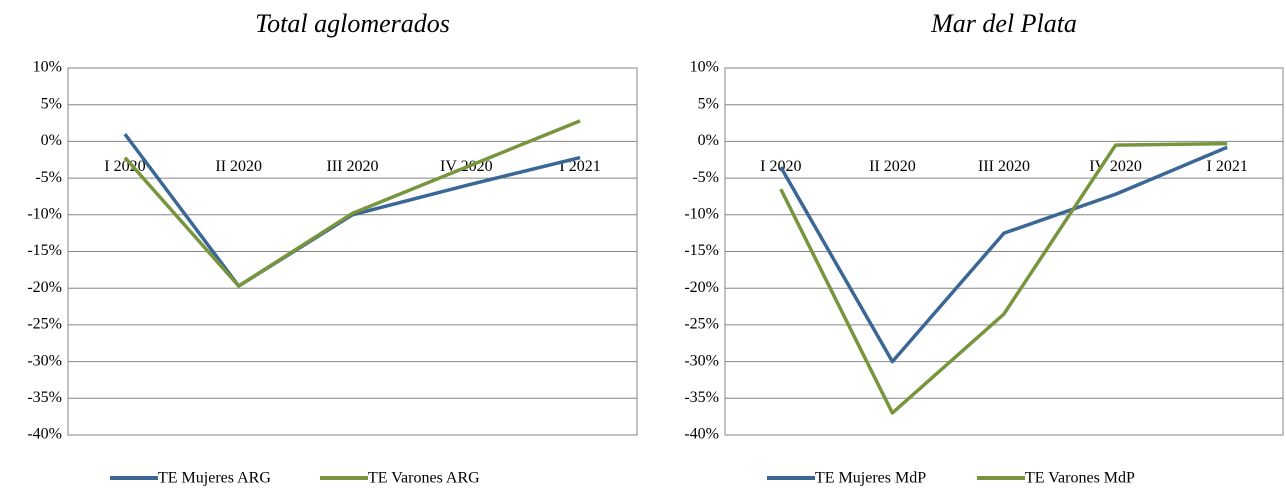  Describe the element at coordinates (214, 478) in the screenshot. I see `legend-label: TE Mujeres ARG` at that location.